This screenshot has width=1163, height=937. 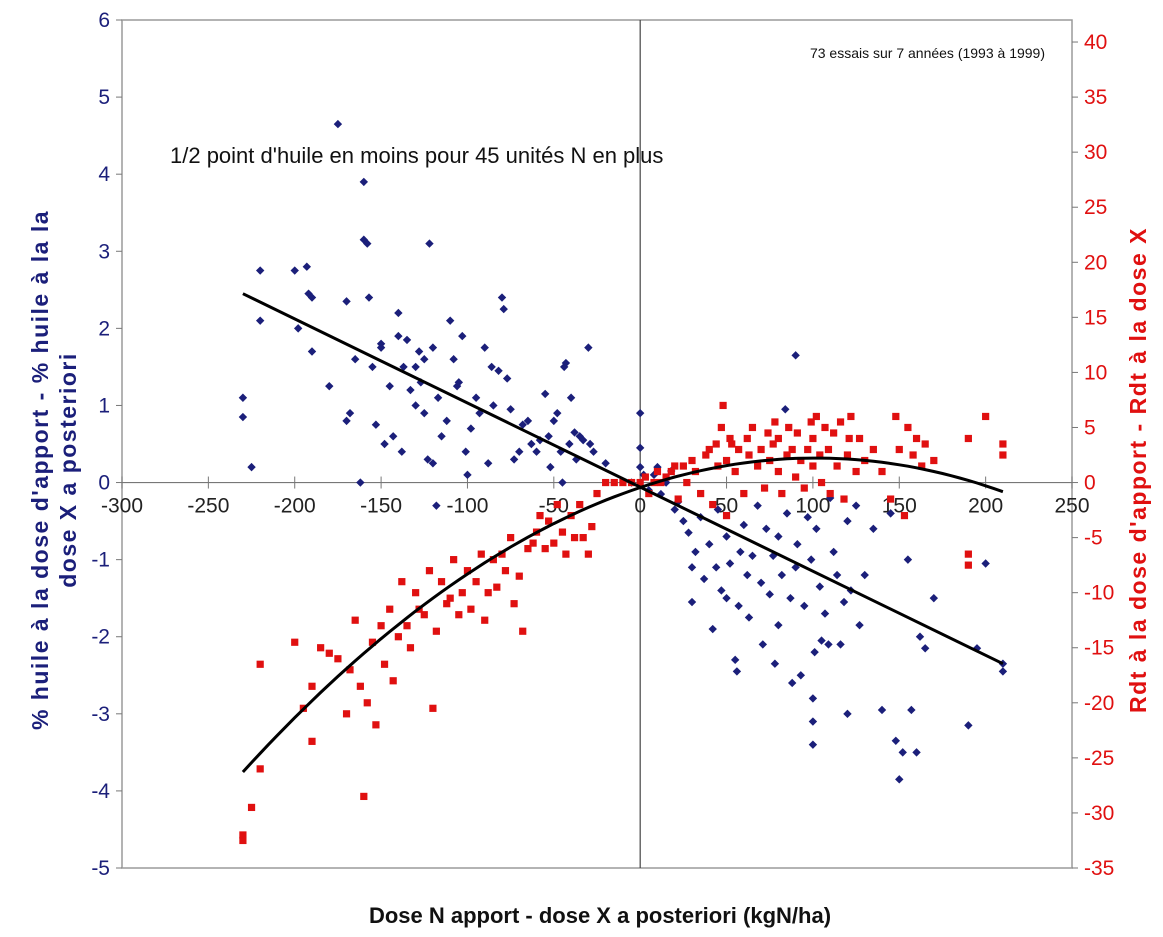 What do you see at coordinates (467, 506) in the screenshot?
I see `x-tick-label: -100` at bounding box center [467, 506].